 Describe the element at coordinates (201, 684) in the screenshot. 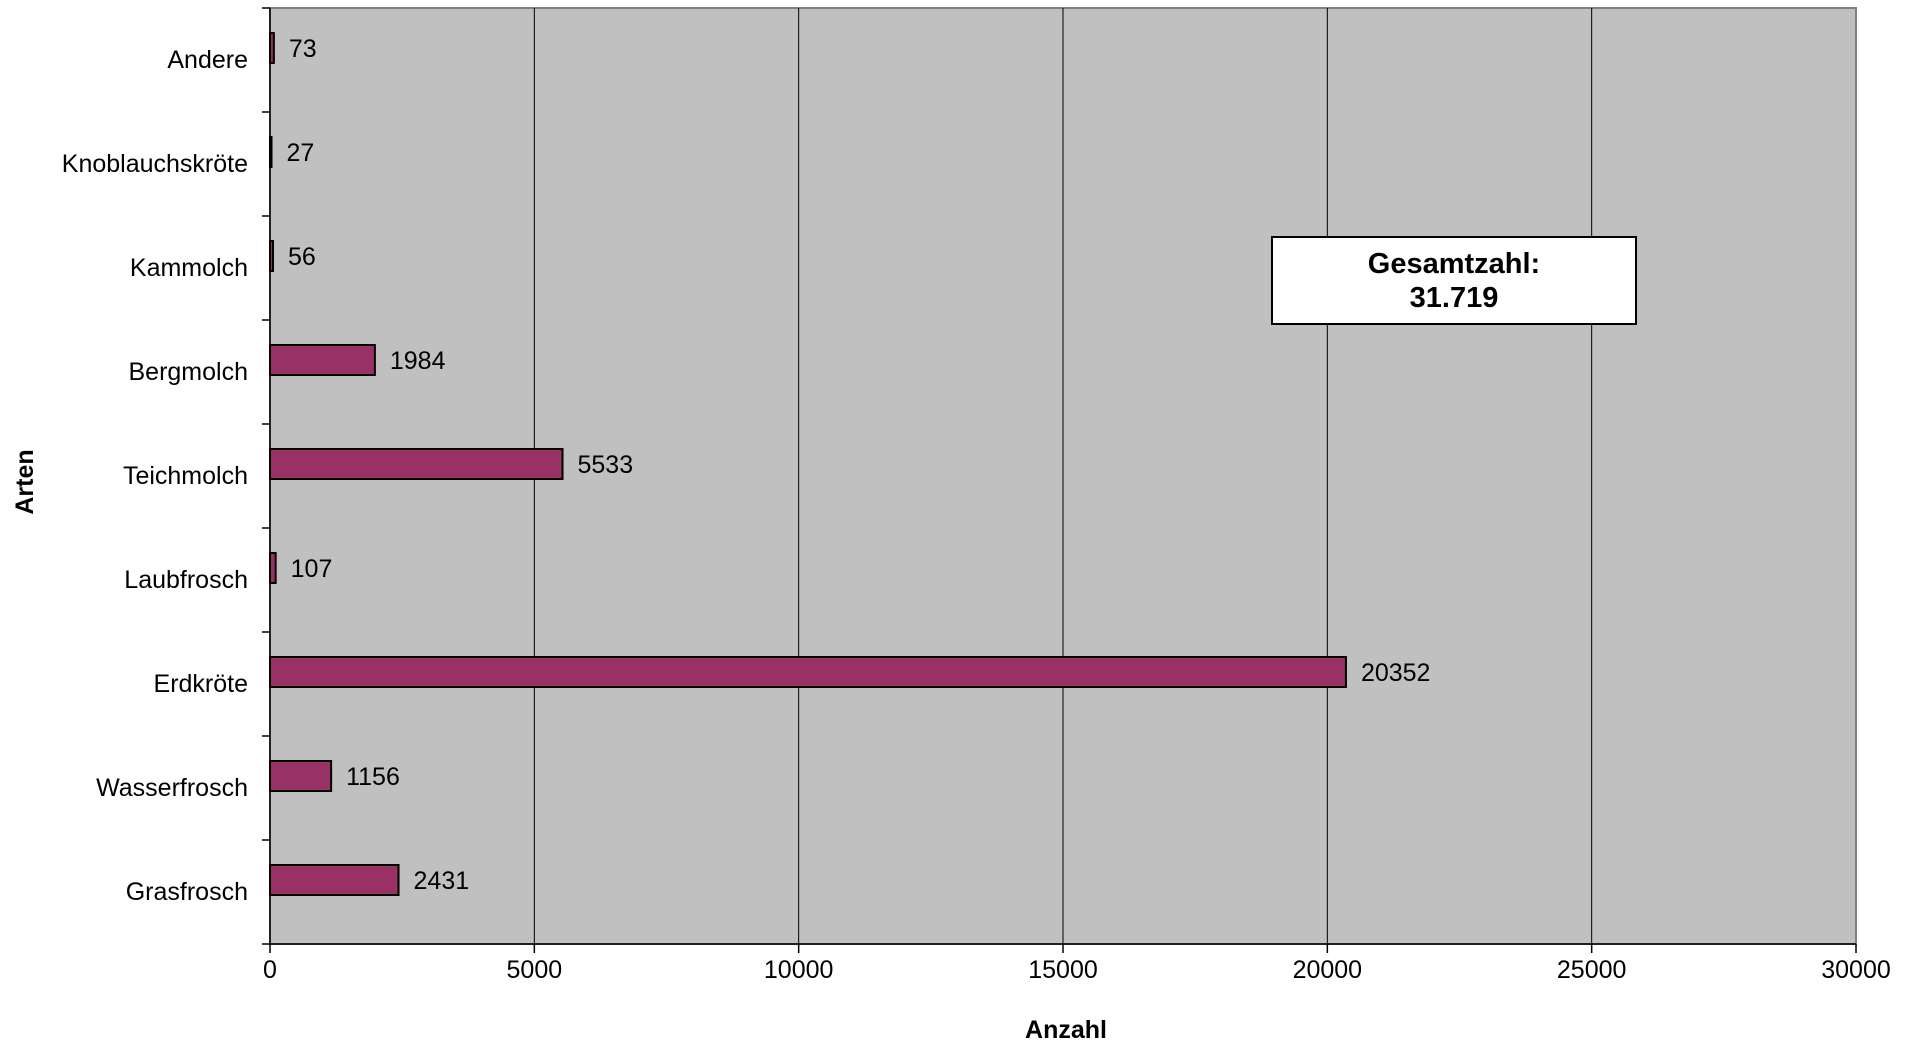

I see `category-label: Erdkröte` at that location.